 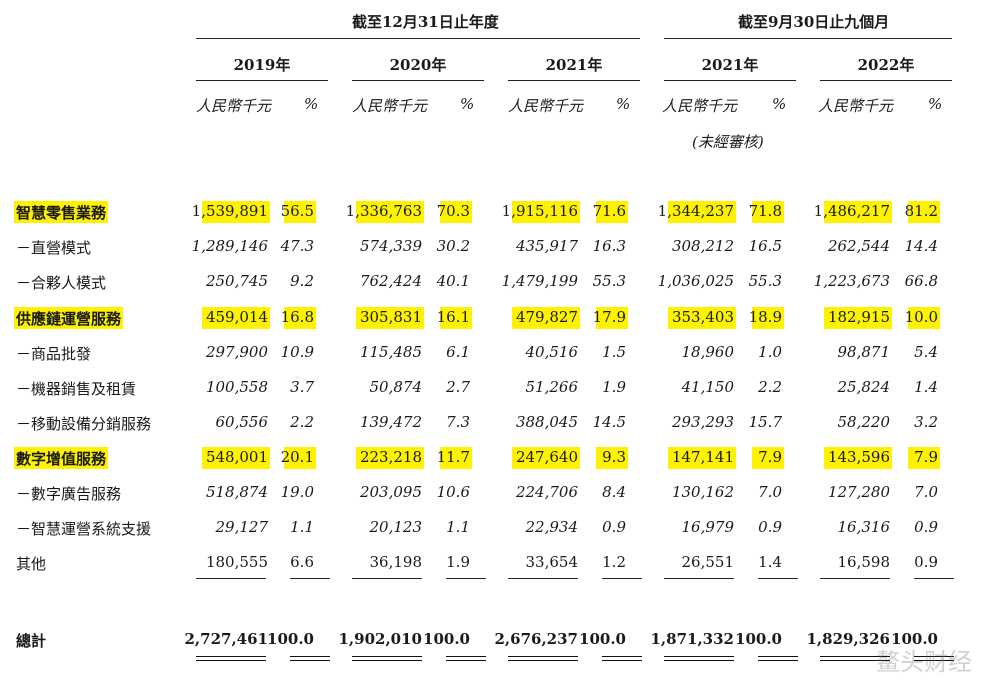 I want to click on total-amount: 1,871,332, so click(x=692, y=639).